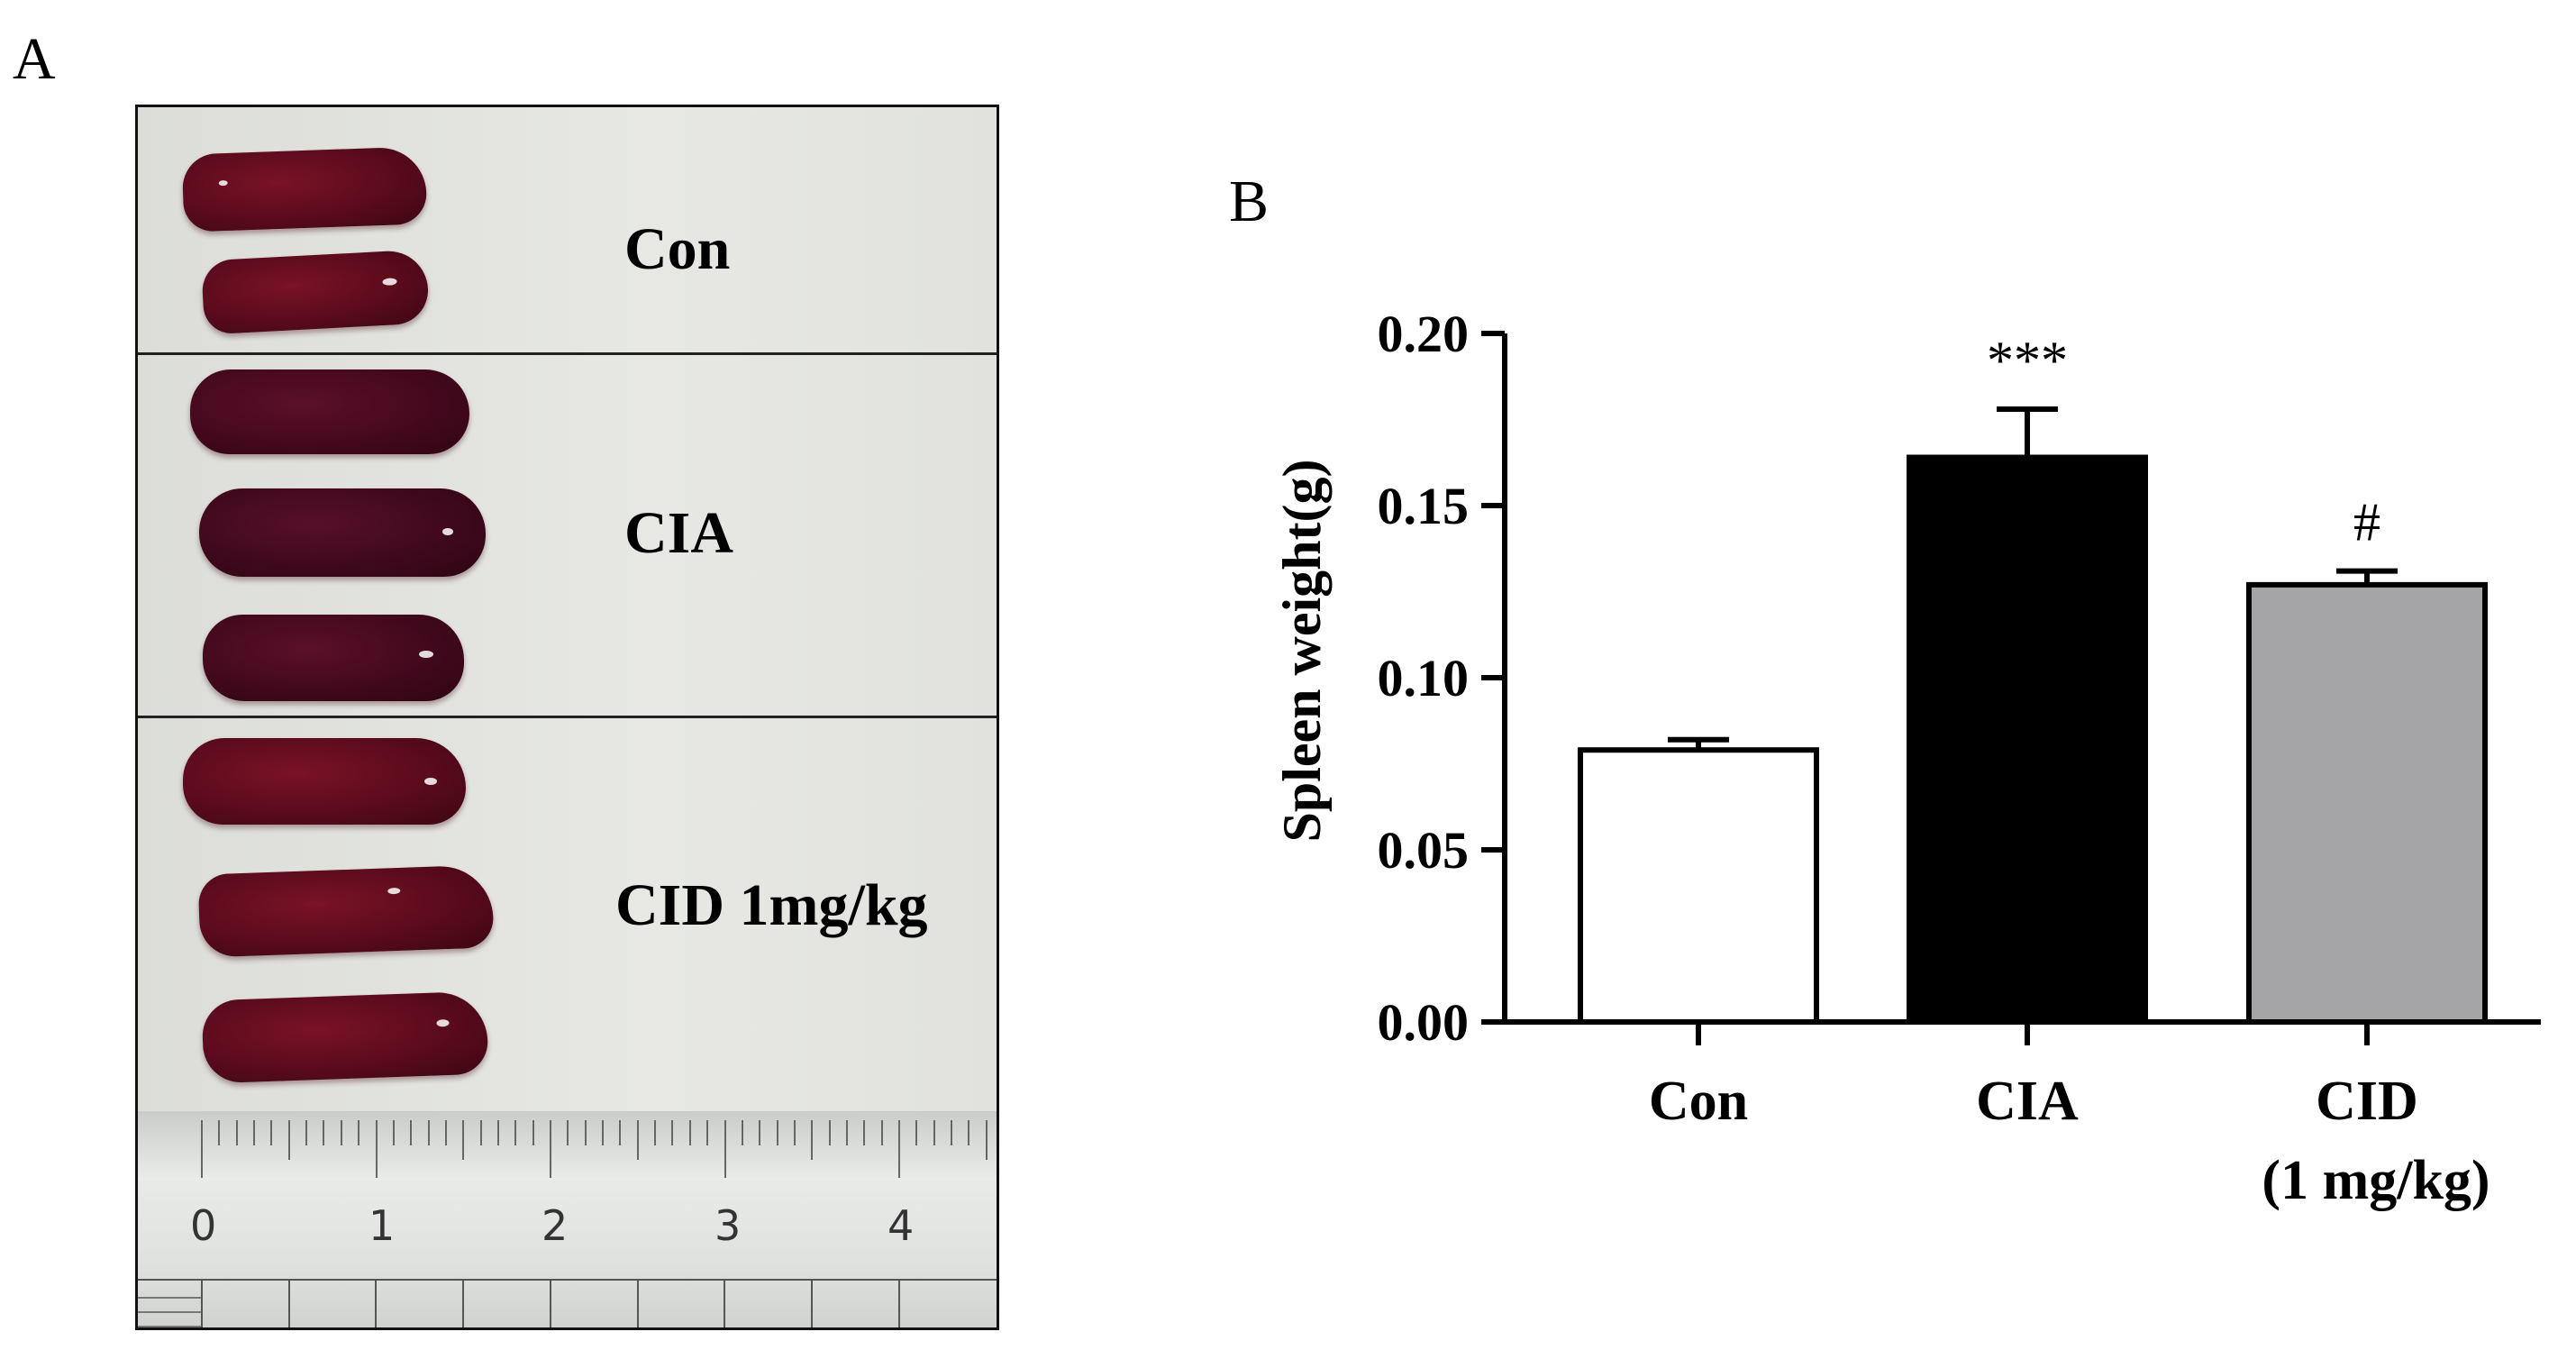 This screenshot has height=1350, width=2576. What do you see at coordinates (567, 1280) in the screenshot?
I see `ruler-baseline` at bounding box center [567, 1280].